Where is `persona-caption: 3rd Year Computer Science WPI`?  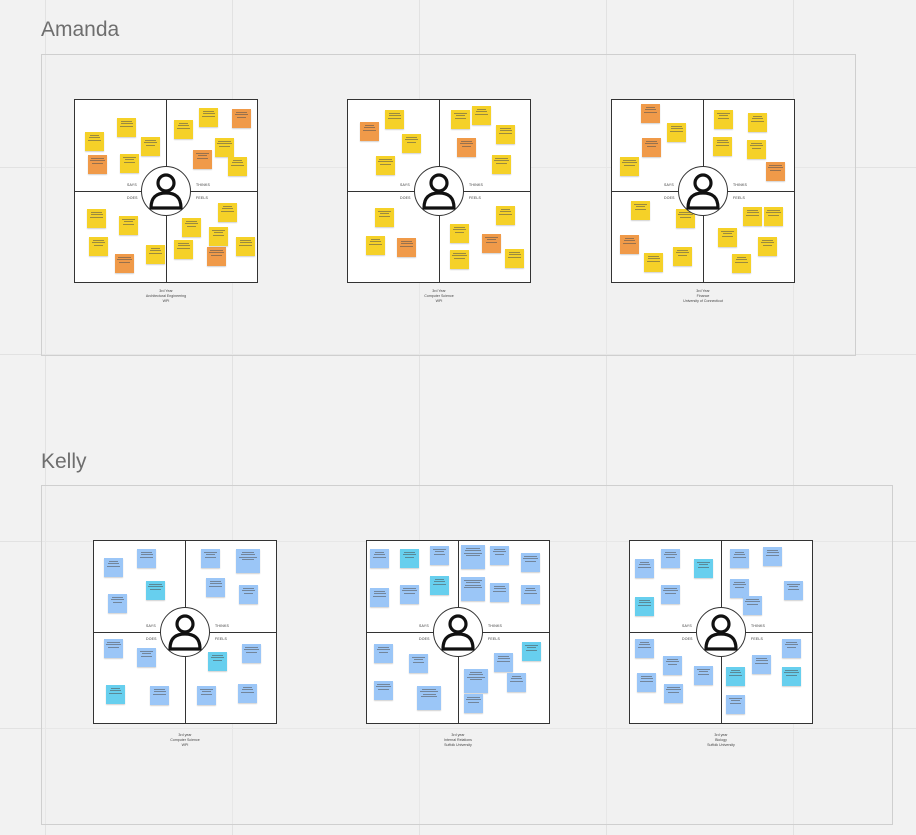 persona-caption: 3rd Year Computer Science WPI is located at coordinates (439, 296).